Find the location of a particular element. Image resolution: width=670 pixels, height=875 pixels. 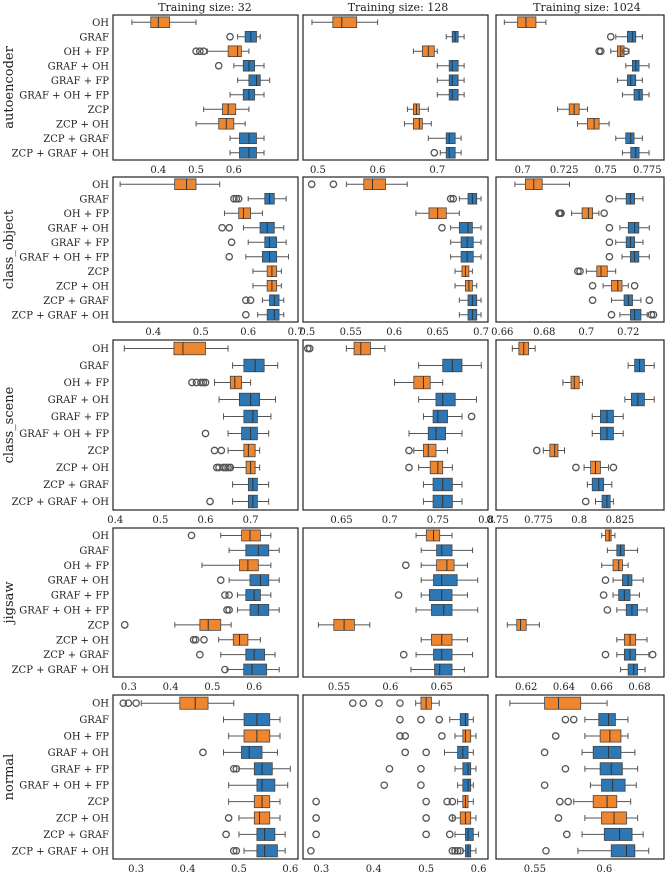

tick-label: 0.68 is located at coordinates (544, 332).